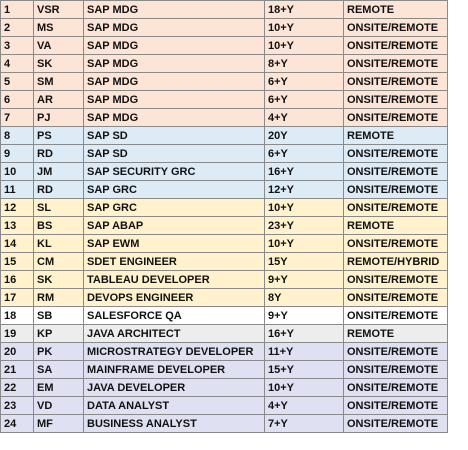 Image resolution: width=468 pixels, height=450 pixels. I want to click on table-row: 13 BS SAP ABAP 23+Y REMOTE, so click(224, 225).